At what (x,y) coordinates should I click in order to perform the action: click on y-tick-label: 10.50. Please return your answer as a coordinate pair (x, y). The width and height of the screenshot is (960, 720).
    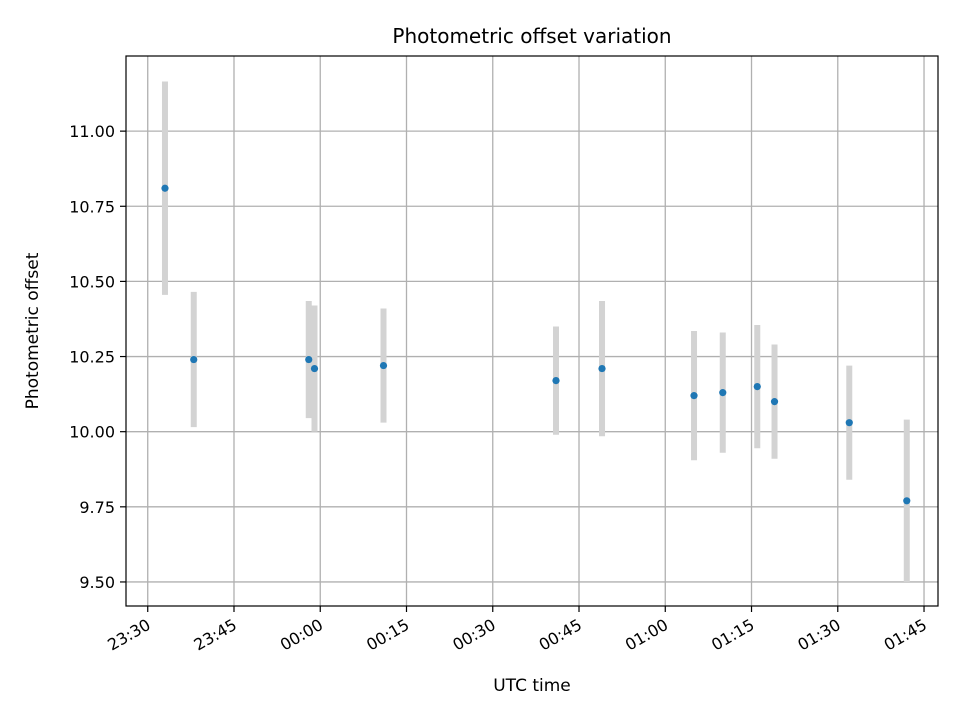
    Looking at the image, I should click on (92, 281).